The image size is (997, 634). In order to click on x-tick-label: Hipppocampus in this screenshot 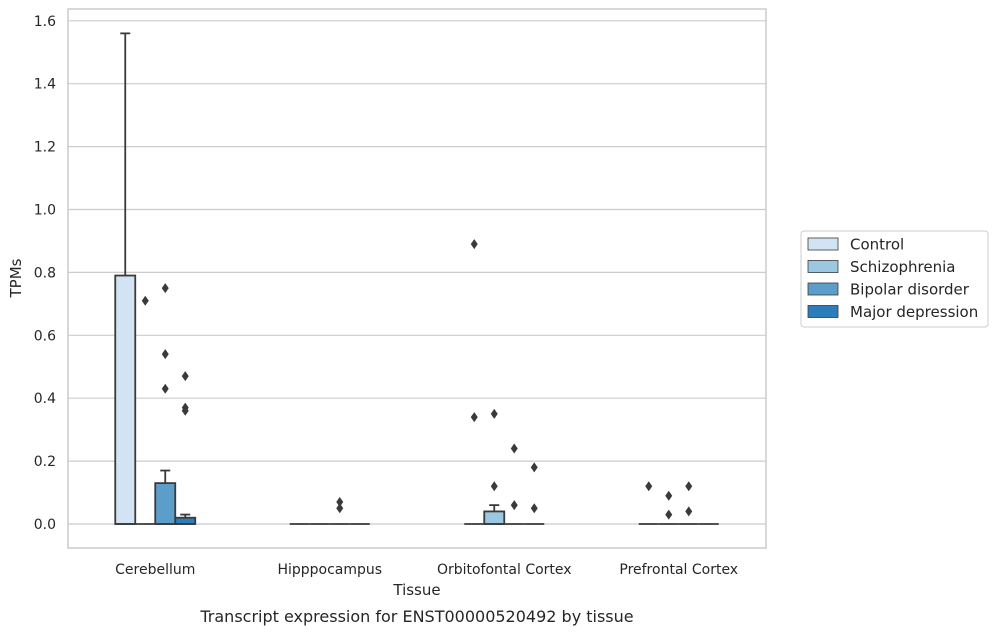, I will do `click(329, 570)`.